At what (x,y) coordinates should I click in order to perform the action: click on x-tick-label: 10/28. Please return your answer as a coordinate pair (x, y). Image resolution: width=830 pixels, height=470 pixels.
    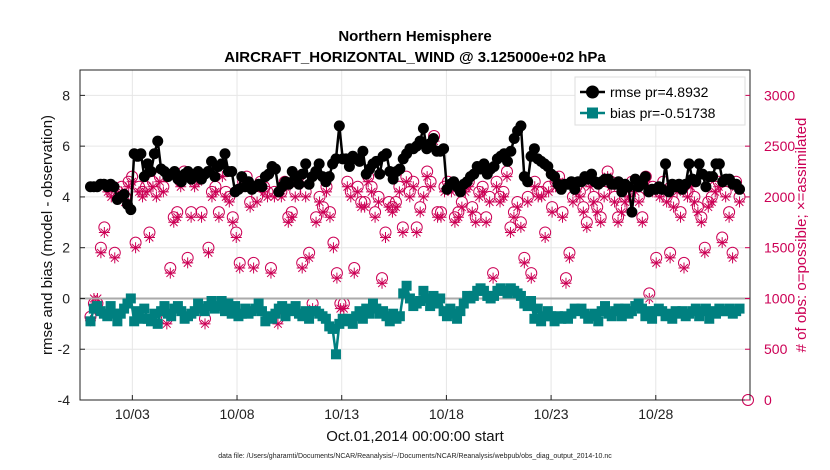
    Looking at the image, I should click on (655, 414).